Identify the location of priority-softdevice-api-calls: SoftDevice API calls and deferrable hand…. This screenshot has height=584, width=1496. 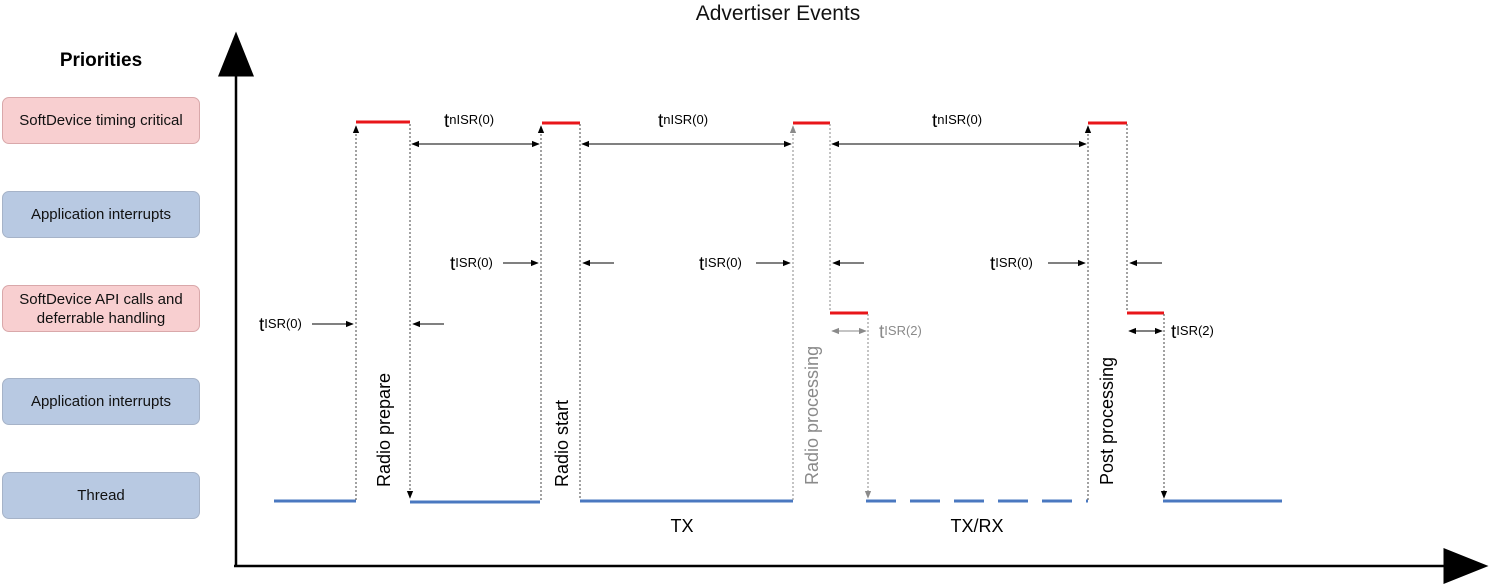
(101, 308).